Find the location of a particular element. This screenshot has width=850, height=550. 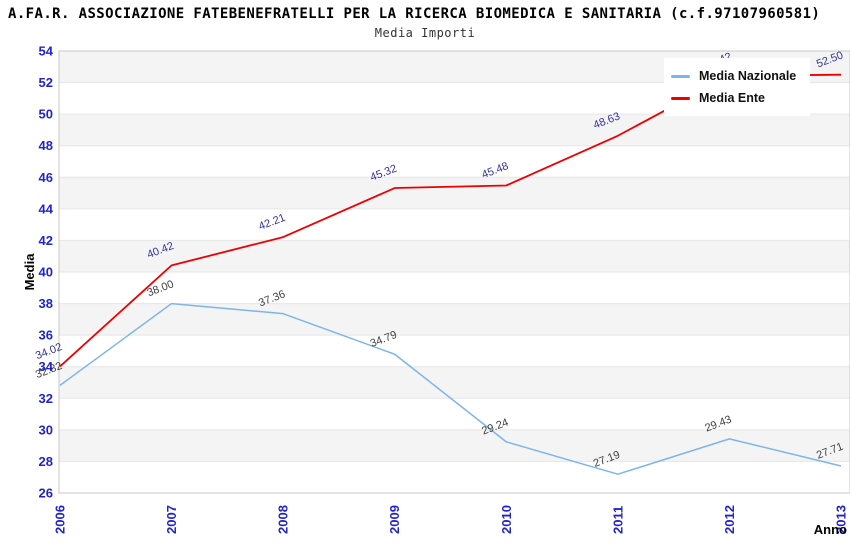

x-tick-label: 2011 is located at coordinates (617, 520).